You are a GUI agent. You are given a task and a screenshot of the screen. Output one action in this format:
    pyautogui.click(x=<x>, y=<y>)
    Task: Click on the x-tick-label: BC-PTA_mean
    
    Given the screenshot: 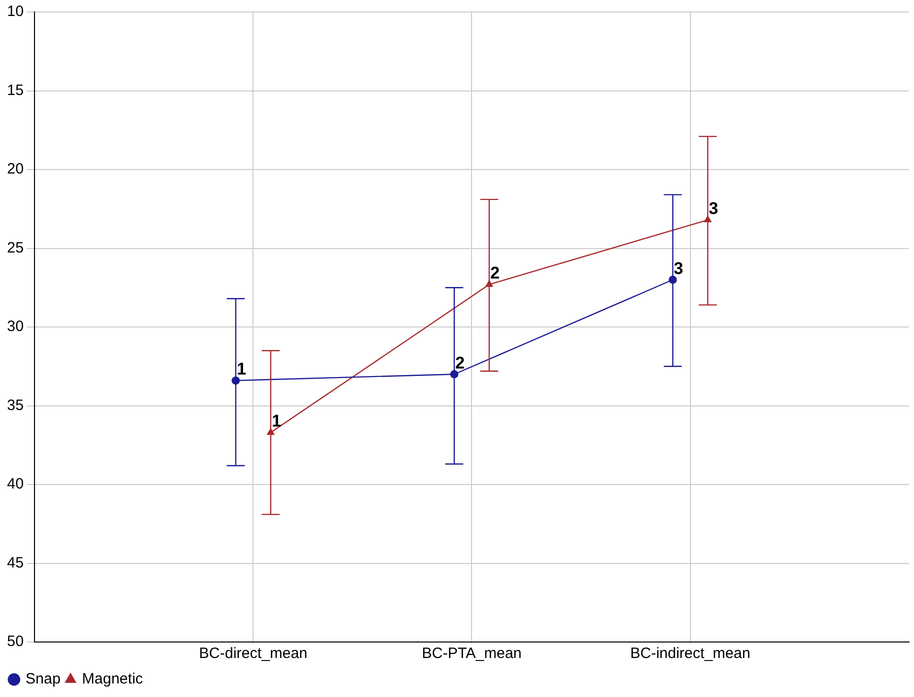 What is the action you would take?
    pyautogui.click(x=472, y=653)
    